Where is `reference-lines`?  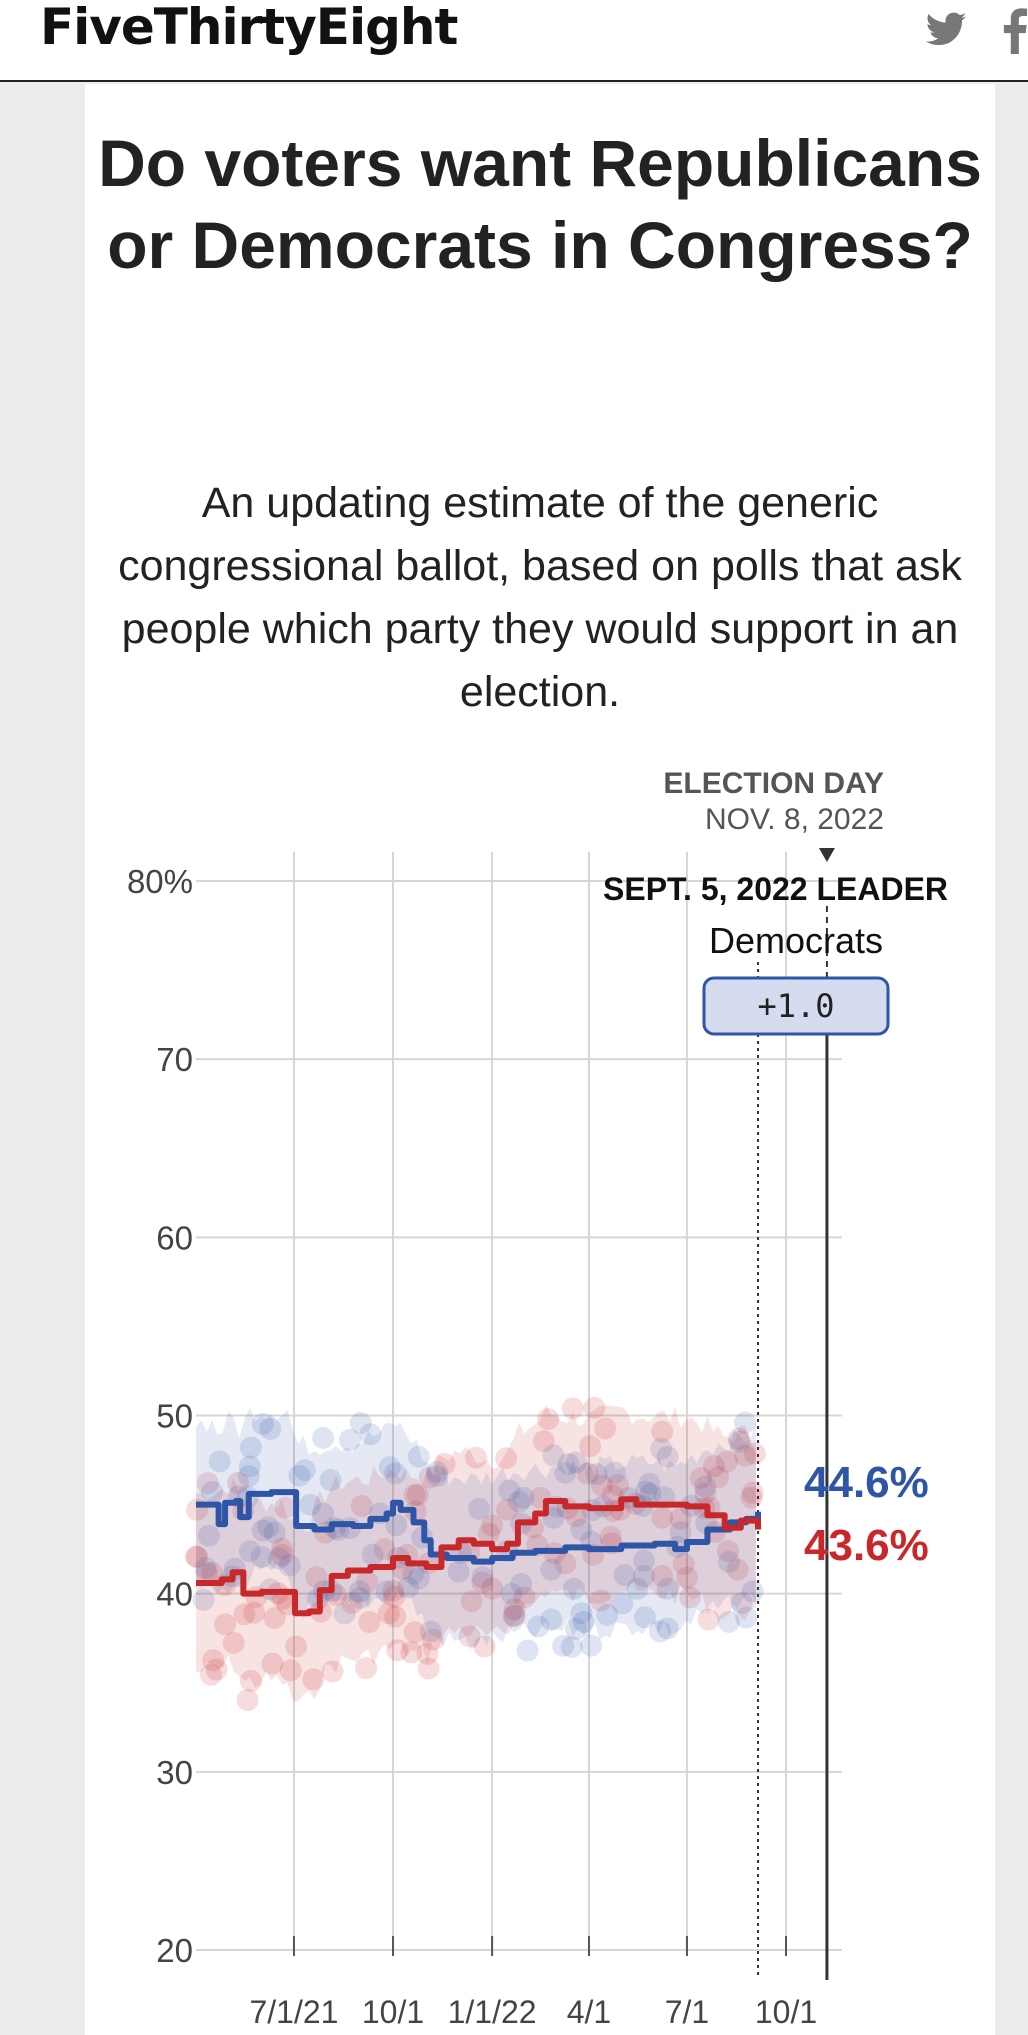 reference-lines is located at coordinates (796, 1414).